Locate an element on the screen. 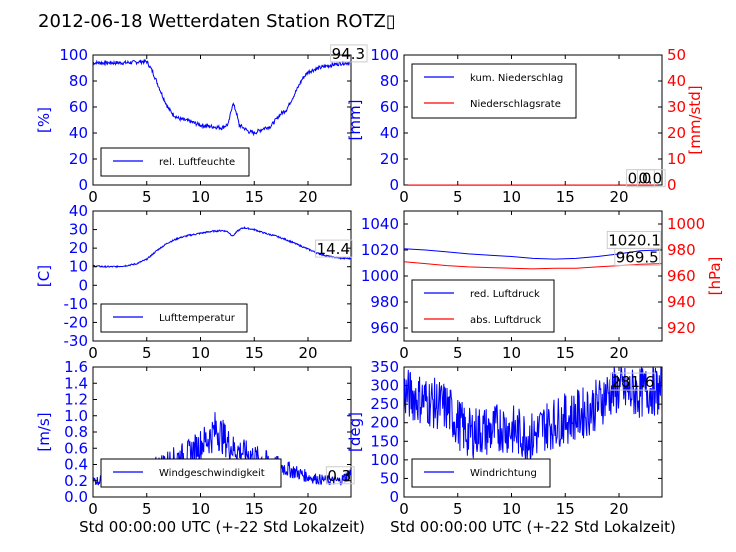 The width and height of the screenshot is (736, 552). legend: kum. Niederschlag Niederschlagsrate is located at coordinates (494, 91).